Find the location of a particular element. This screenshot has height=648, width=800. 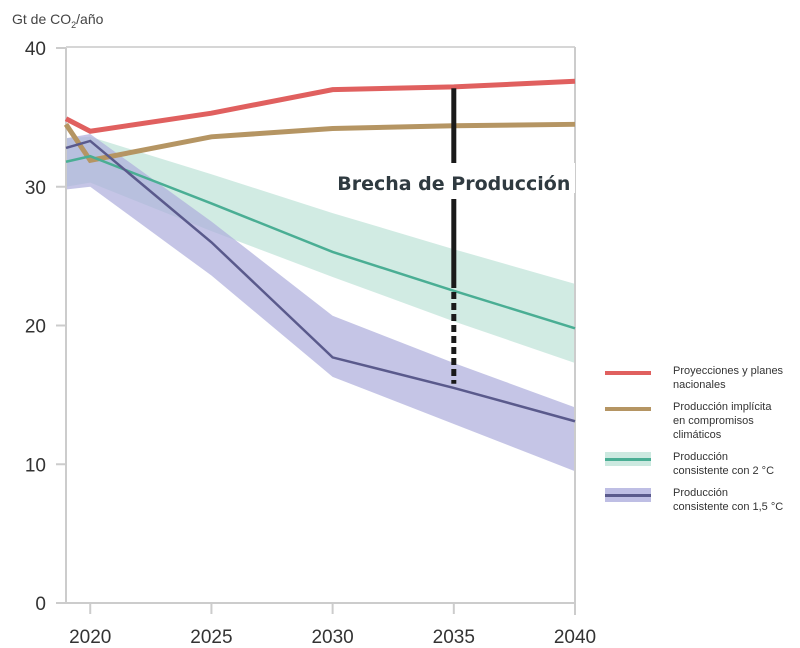

annotation-label-bg is located at coordinates (452, 178).